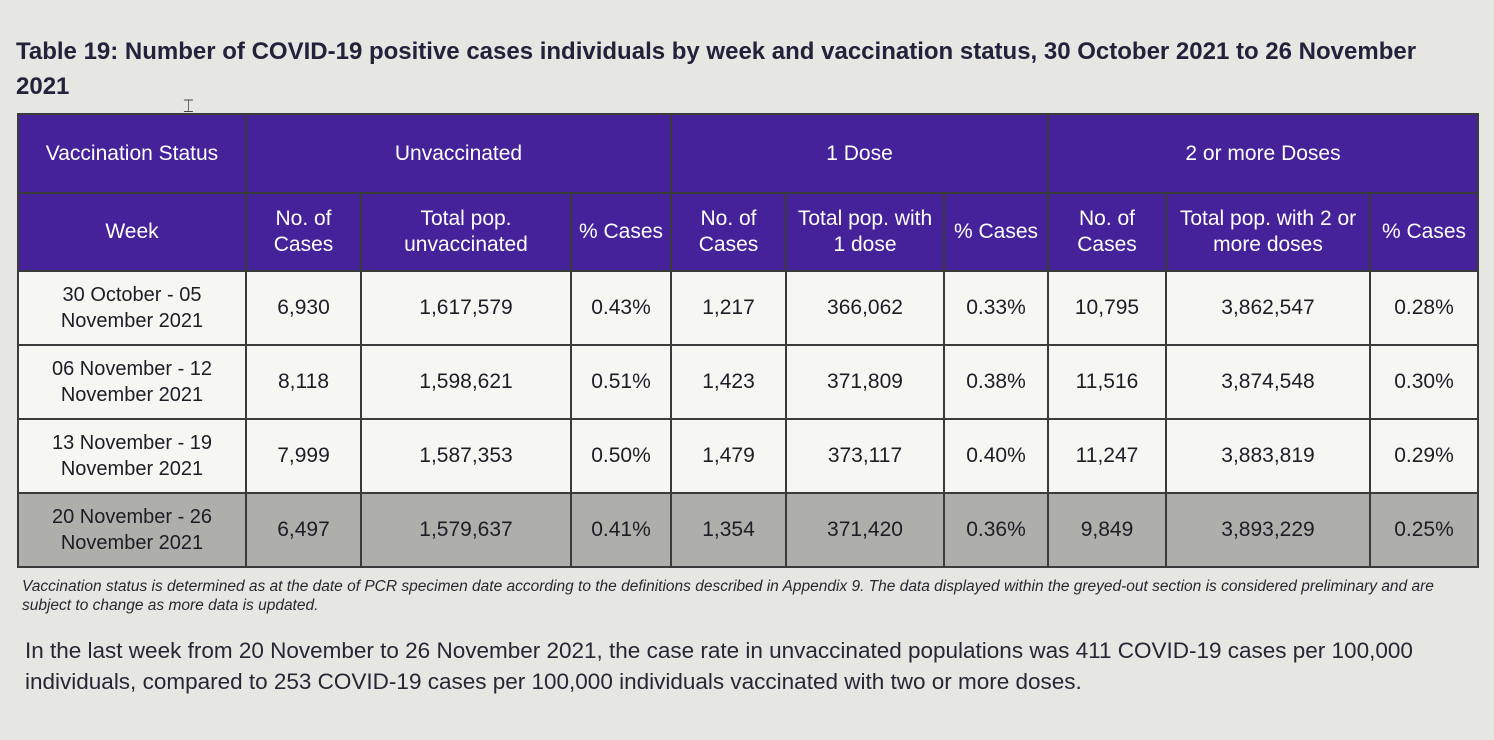 The image size is (1494, 740). I want to click on header-dose2-cases: No. of Cases, so click(1107, 232).